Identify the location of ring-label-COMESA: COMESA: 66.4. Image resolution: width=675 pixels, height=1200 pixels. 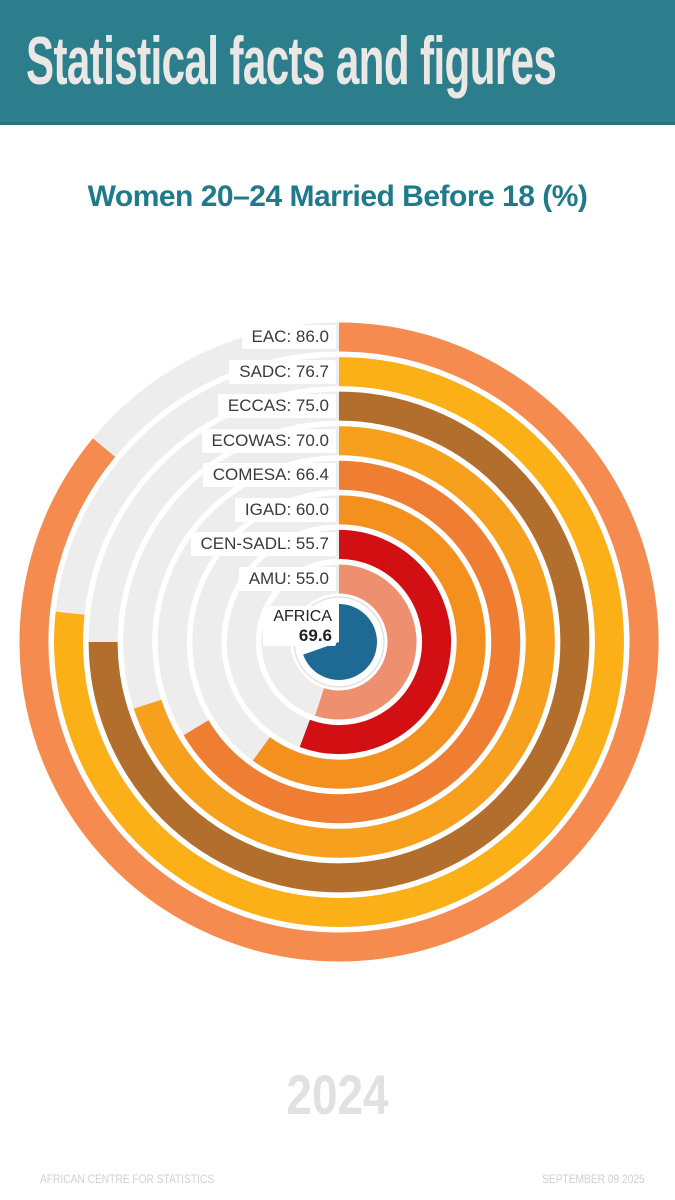
(269, 475).